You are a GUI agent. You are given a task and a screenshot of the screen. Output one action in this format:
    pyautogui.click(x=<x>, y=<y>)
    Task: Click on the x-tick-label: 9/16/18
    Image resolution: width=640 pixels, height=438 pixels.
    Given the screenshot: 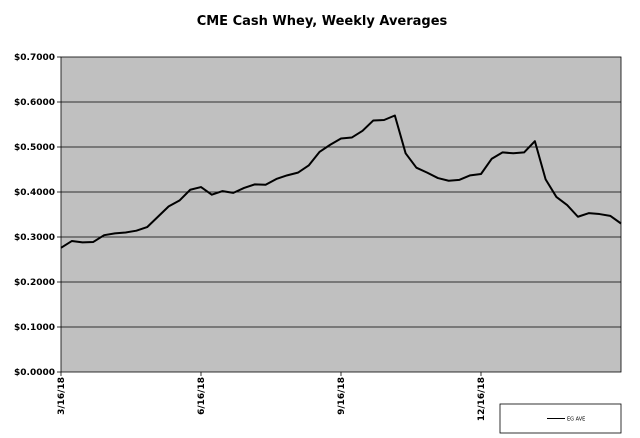 What is the action you would take?
    pyautogui.click(x=342, y=396)
    